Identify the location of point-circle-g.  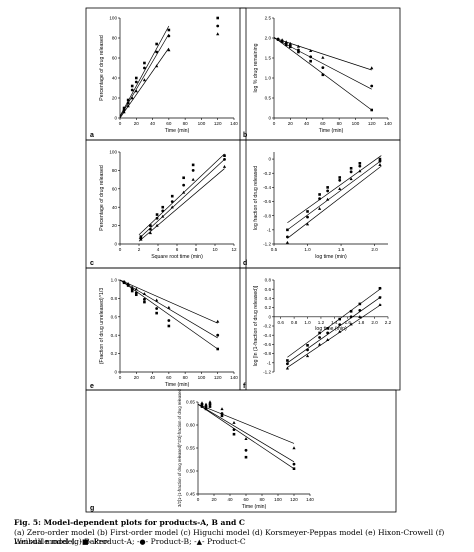
(206, 406).